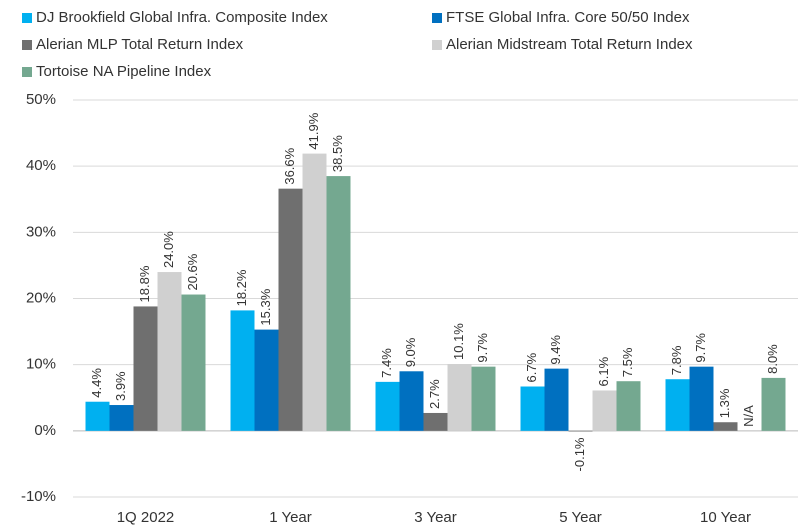 The height and width of the screenshot is (529, 807). What do you see at coordinates (579, 454) in the screenshot?
I see `data-label: -0.1%` at bounding box center [579, 454].